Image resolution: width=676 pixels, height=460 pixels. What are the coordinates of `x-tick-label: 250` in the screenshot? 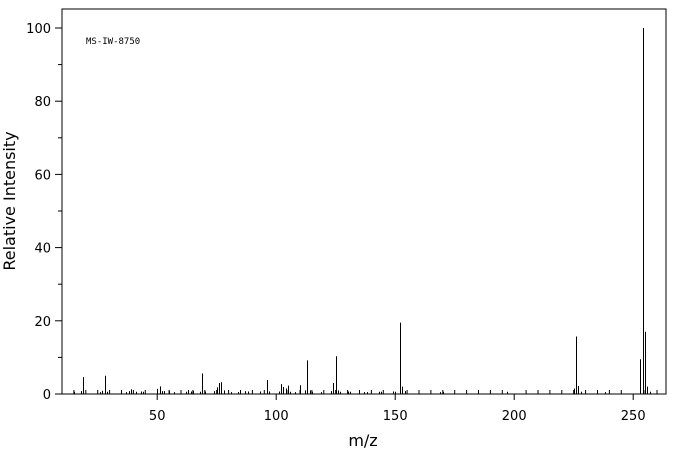 It's located at (633, 416).